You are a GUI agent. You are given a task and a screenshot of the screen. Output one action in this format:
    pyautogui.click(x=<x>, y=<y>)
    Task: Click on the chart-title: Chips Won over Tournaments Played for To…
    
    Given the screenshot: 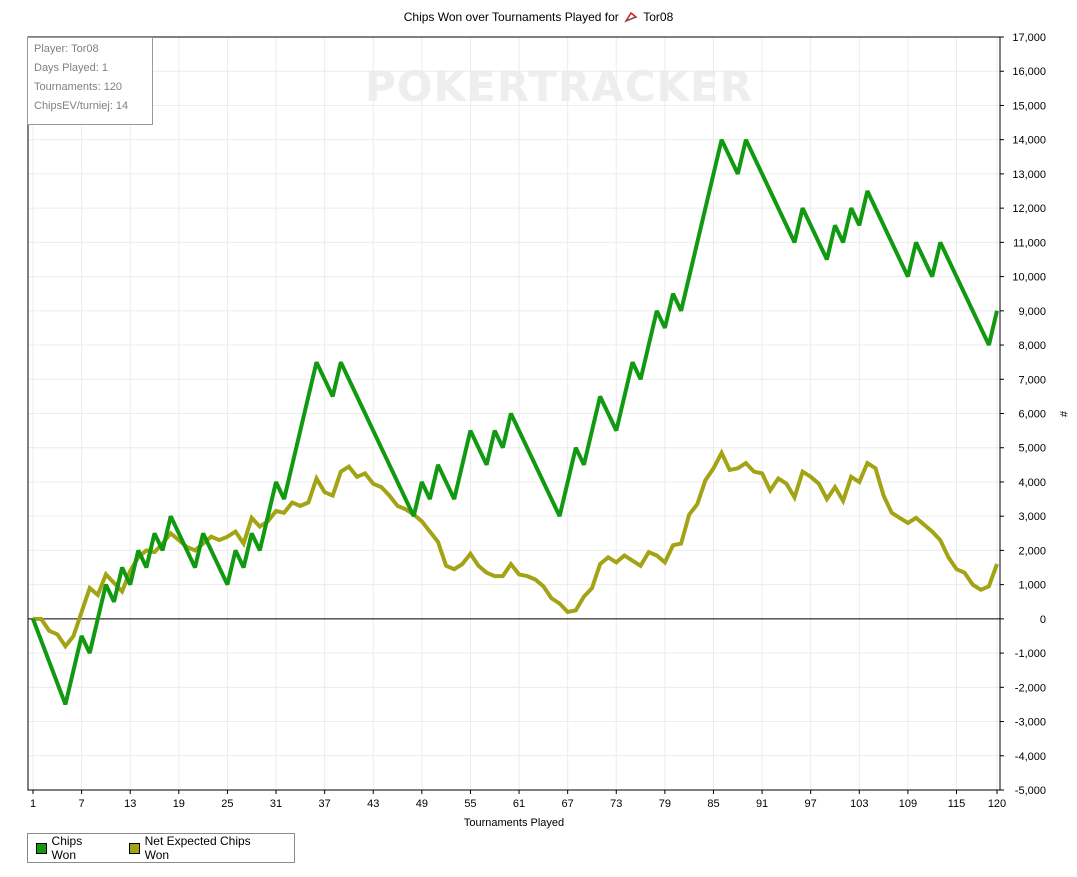 What is the action you would take?
    pyautogui.click(x=538, y=18)
    